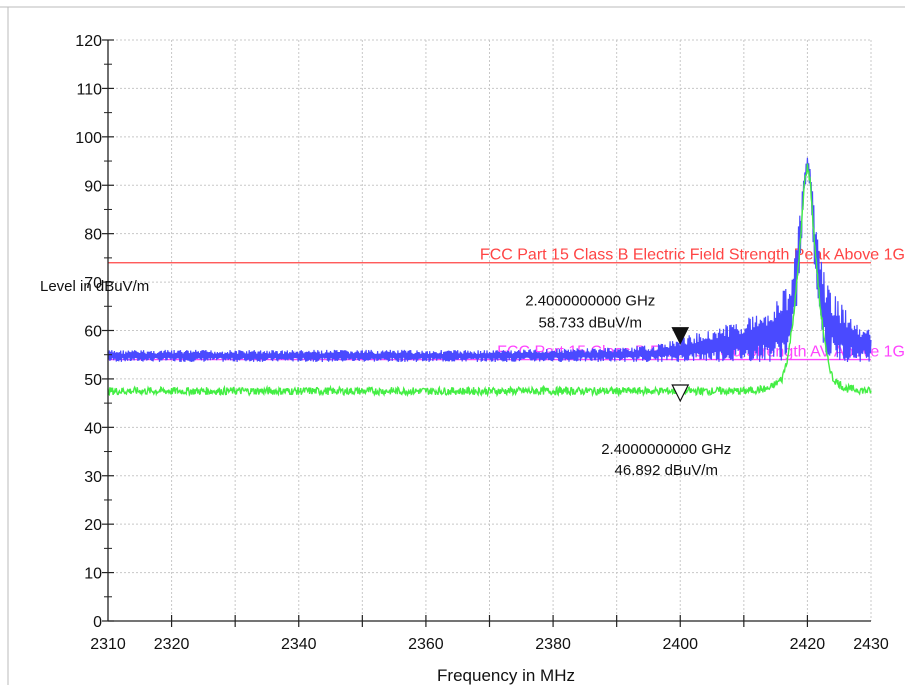 The image size is (905, 690). I want to click on marker-average-icon, so click(680, 393).